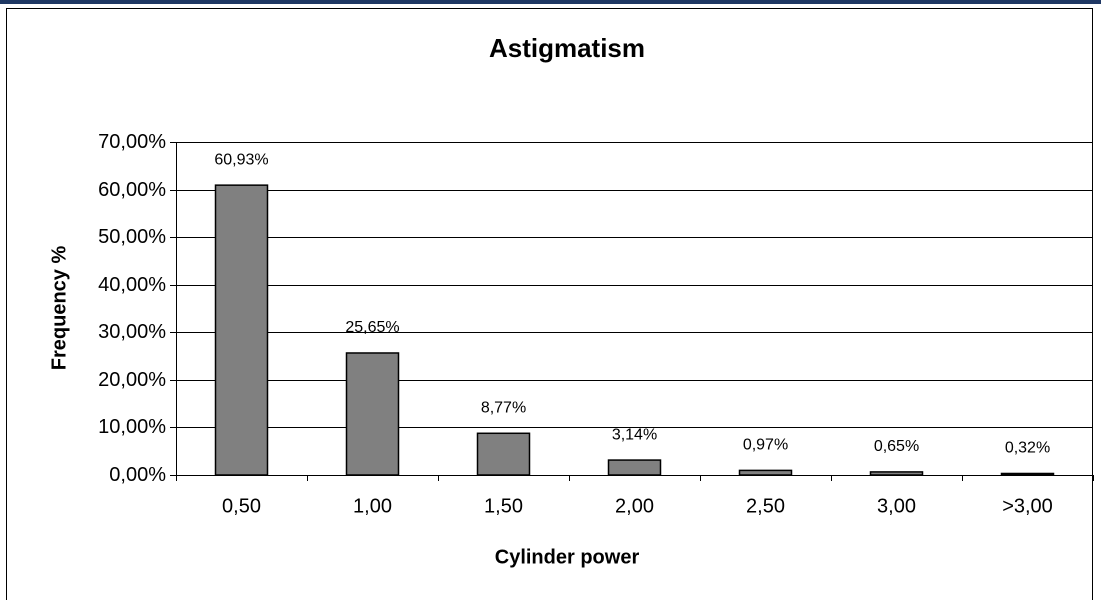 Image resolution: width=1101 pixels, height=605 pixels. I want to click on data-label: 0,97%, so click(765, 445).